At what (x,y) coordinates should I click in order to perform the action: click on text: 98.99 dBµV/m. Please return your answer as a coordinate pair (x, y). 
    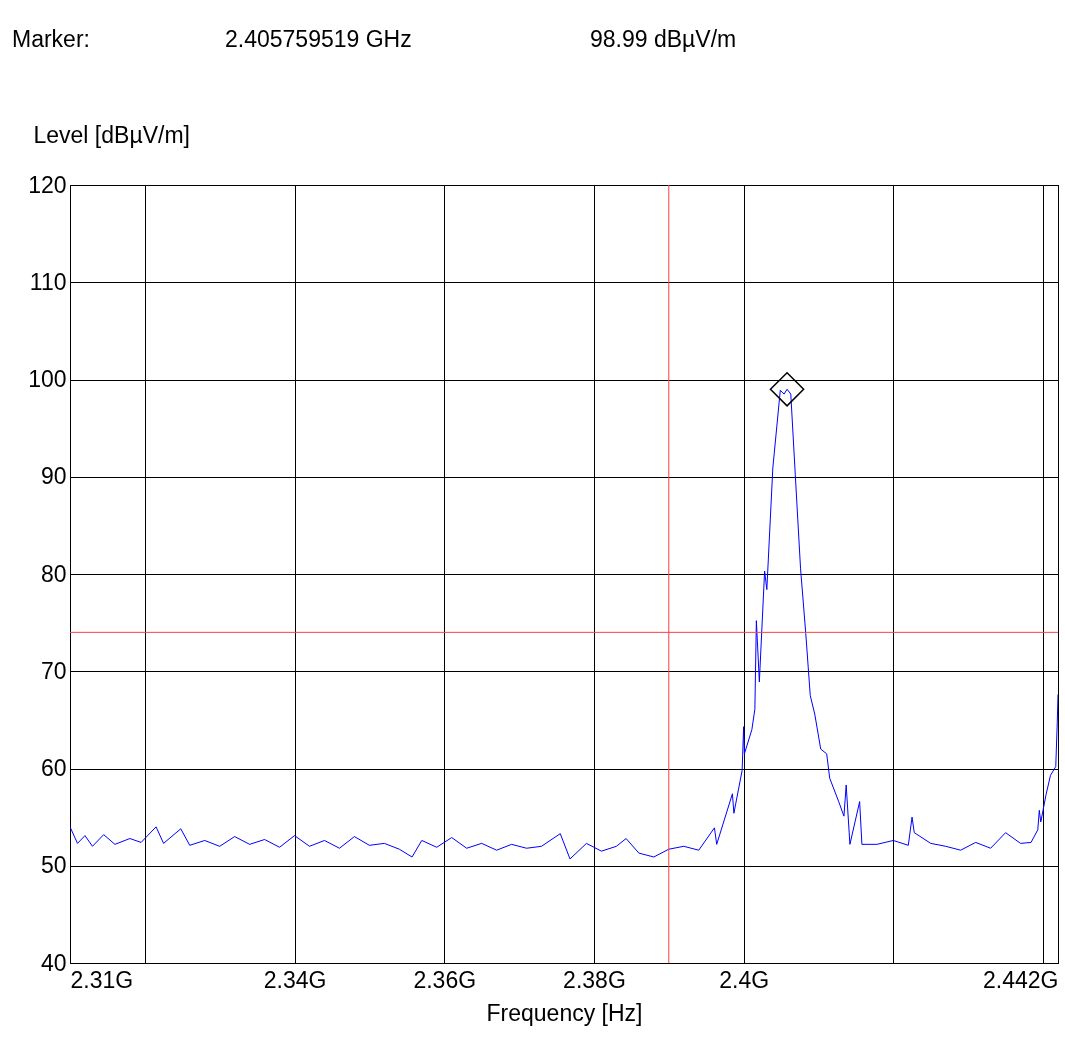
    Looking at the image, I should click on (663, 39).